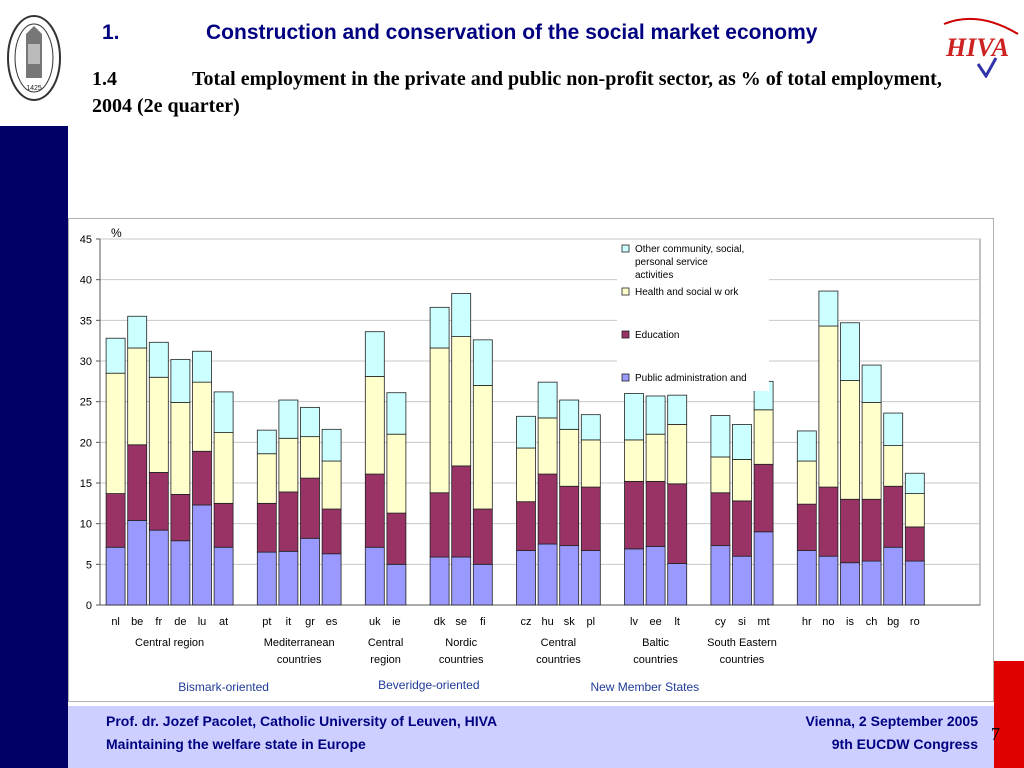  I want to click on bar-segment-be-s2, so click(137, 396).